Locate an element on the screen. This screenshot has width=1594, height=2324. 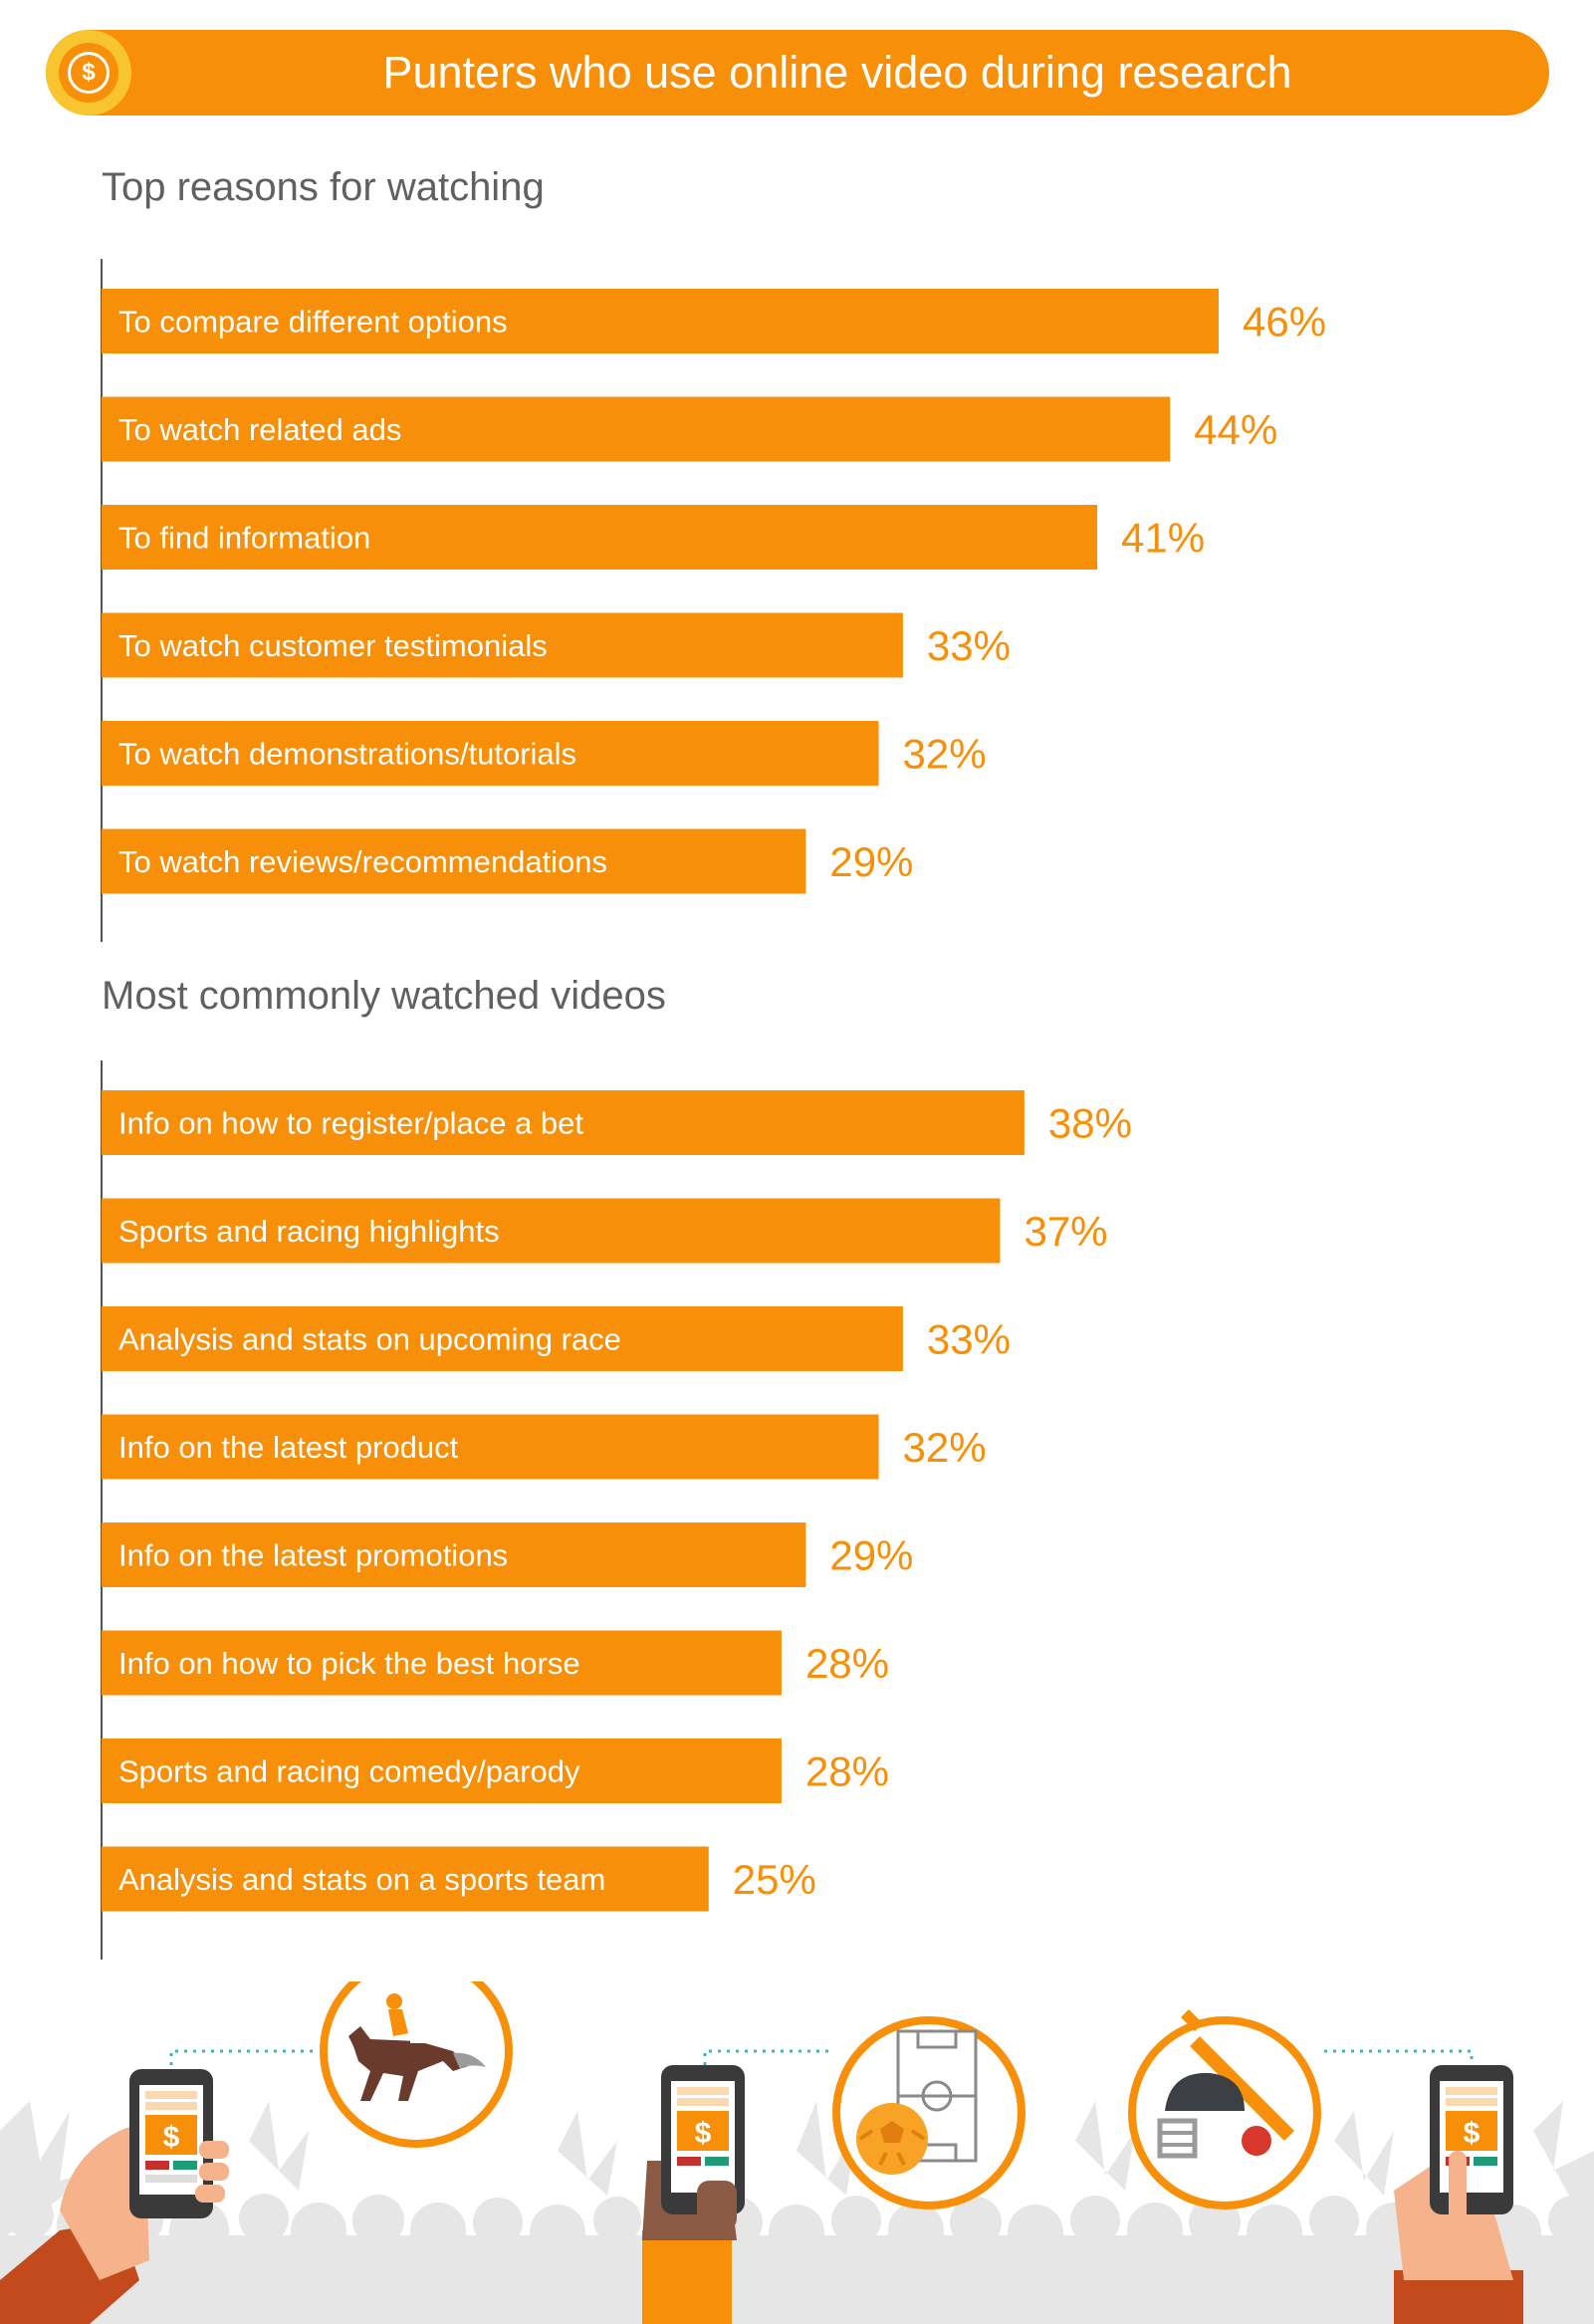
soccer-icon is located at coordinates (928, 2112).